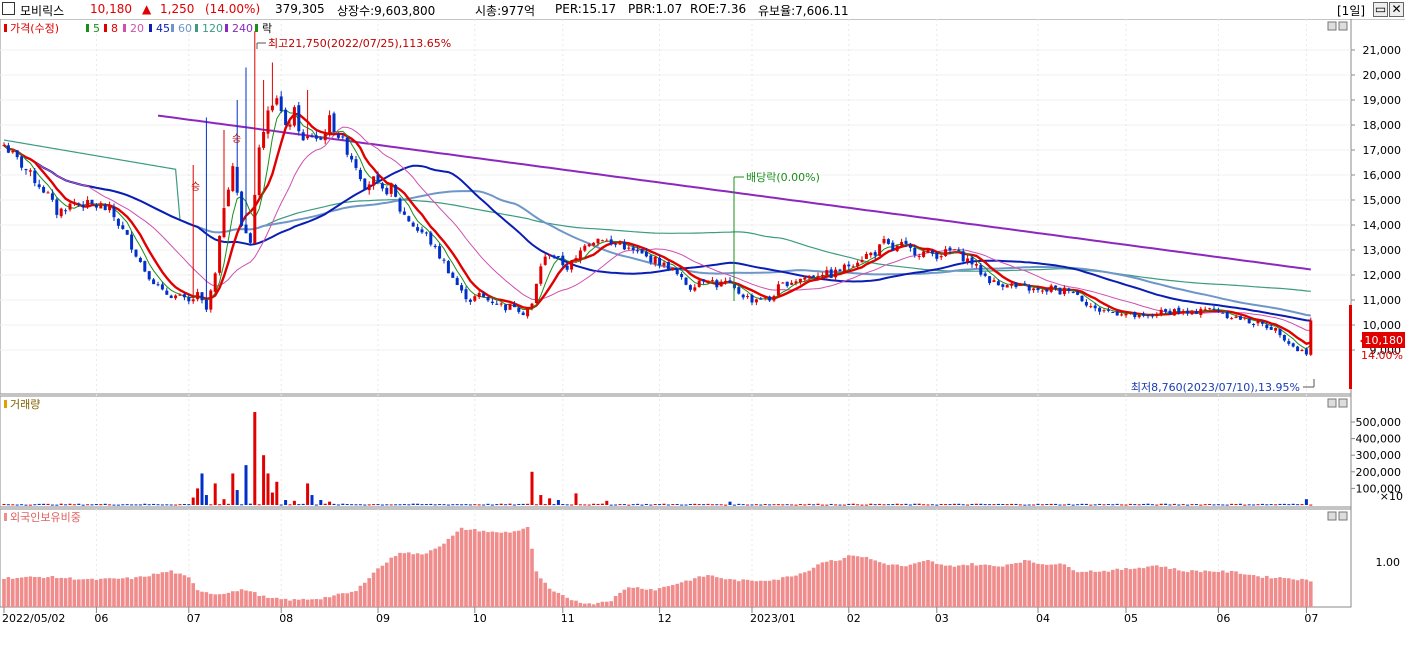 The image size is (1405, 648). What do you see at coordinates (1379, 472) in the screenshot?
I see `volume-tick-label: 200,000` at bounding box center [1379, 472].